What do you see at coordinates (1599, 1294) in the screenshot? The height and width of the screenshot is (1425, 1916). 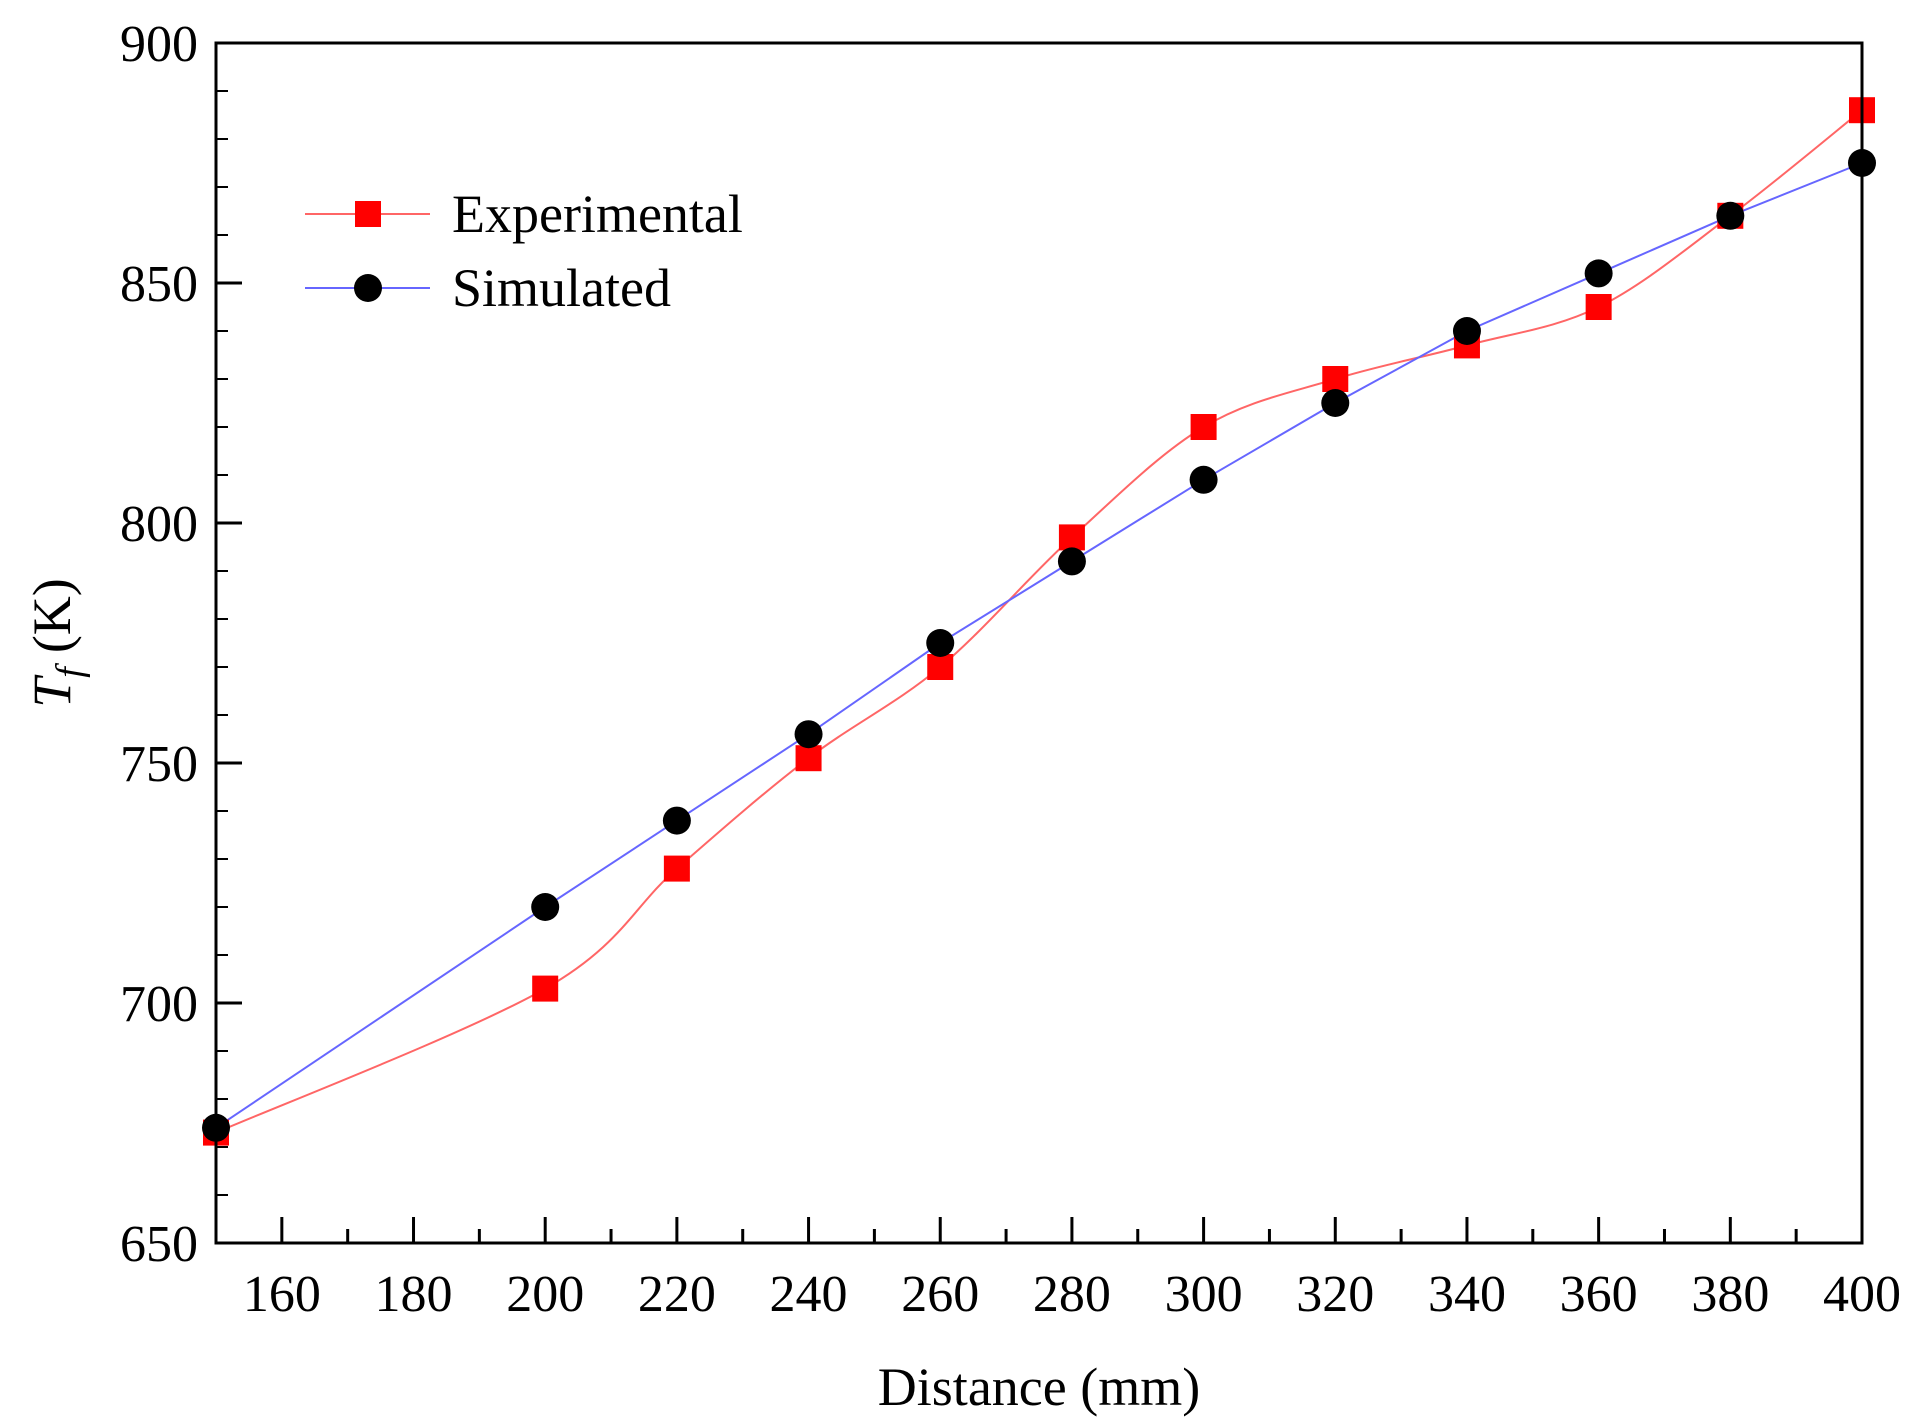 I see `x-tick-label-360: 360` at bounding box center [1599, 1294].